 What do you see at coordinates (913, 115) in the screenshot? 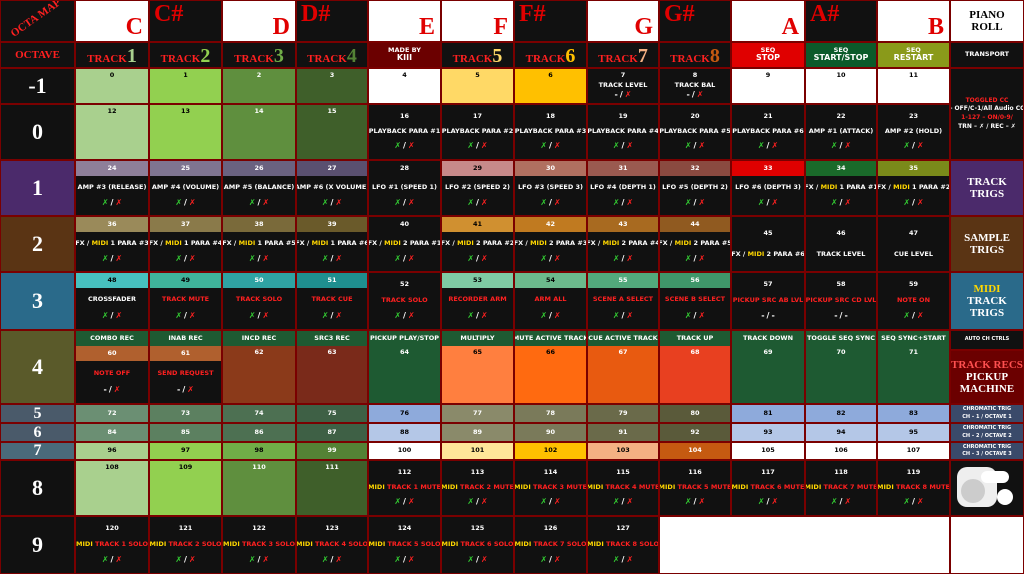
I see `cell-number: 23` at bounding box center [913, 115].